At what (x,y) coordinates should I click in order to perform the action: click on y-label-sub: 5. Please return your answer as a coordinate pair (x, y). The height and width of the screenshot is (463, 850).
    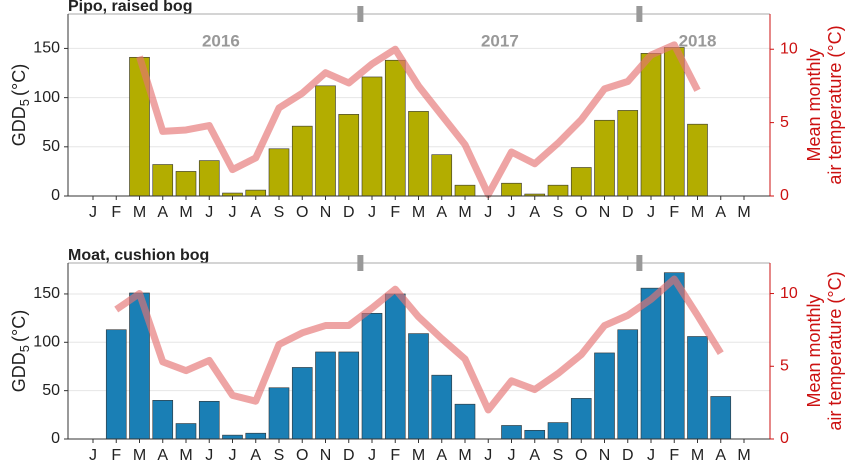
    Looking at the image, I should click on (24, 102).